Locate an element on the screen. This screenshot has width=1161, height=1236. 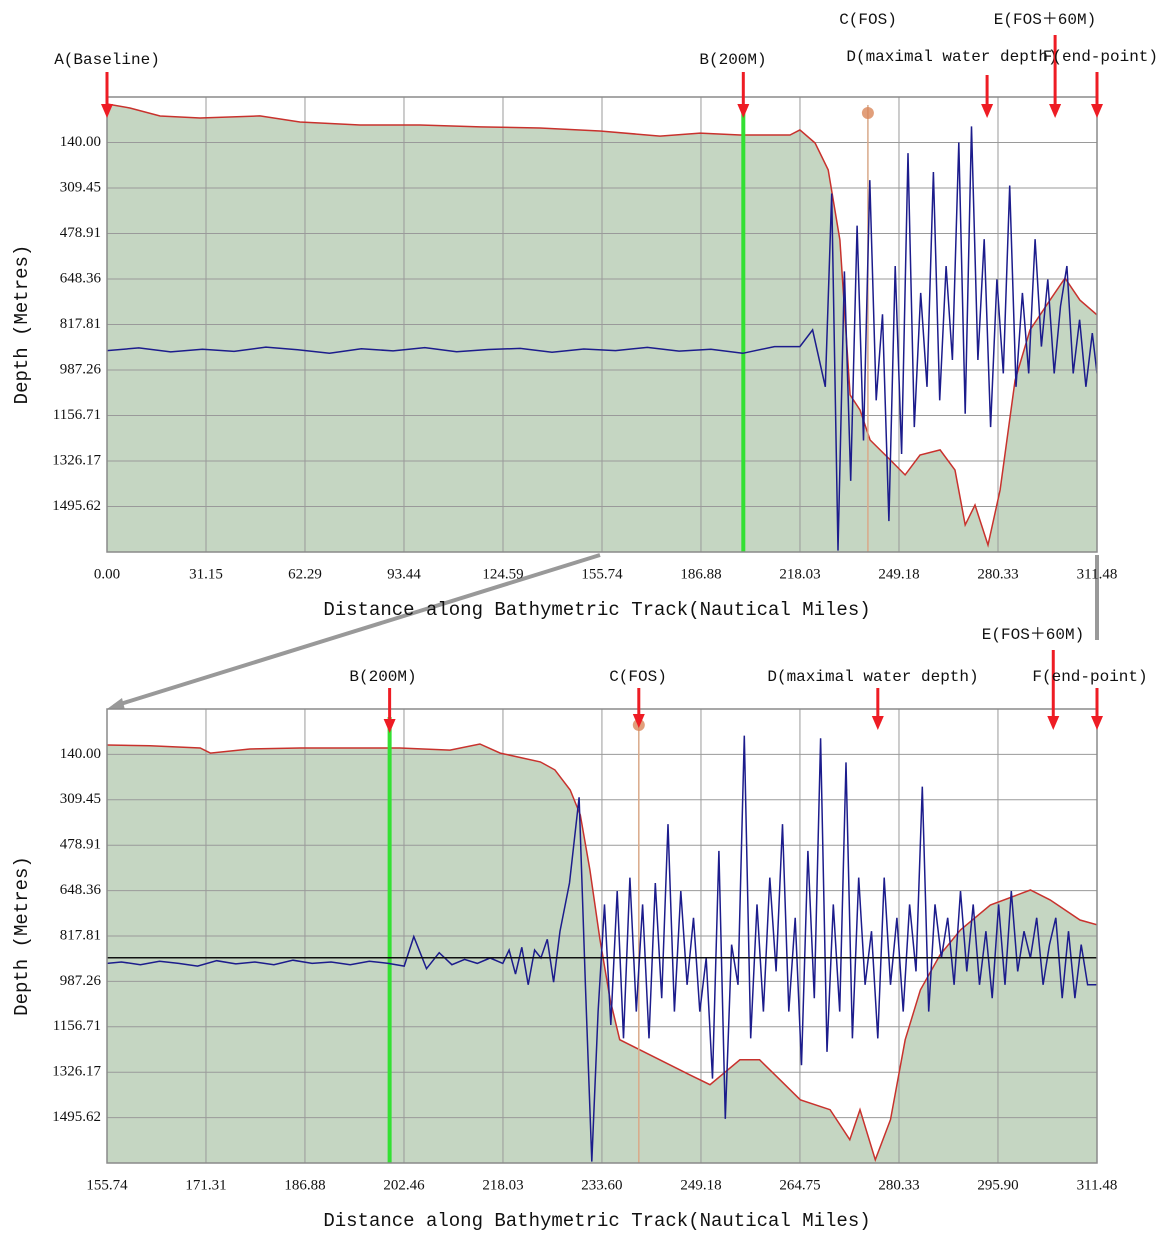
connector-line is located at coordinates (357, 630).